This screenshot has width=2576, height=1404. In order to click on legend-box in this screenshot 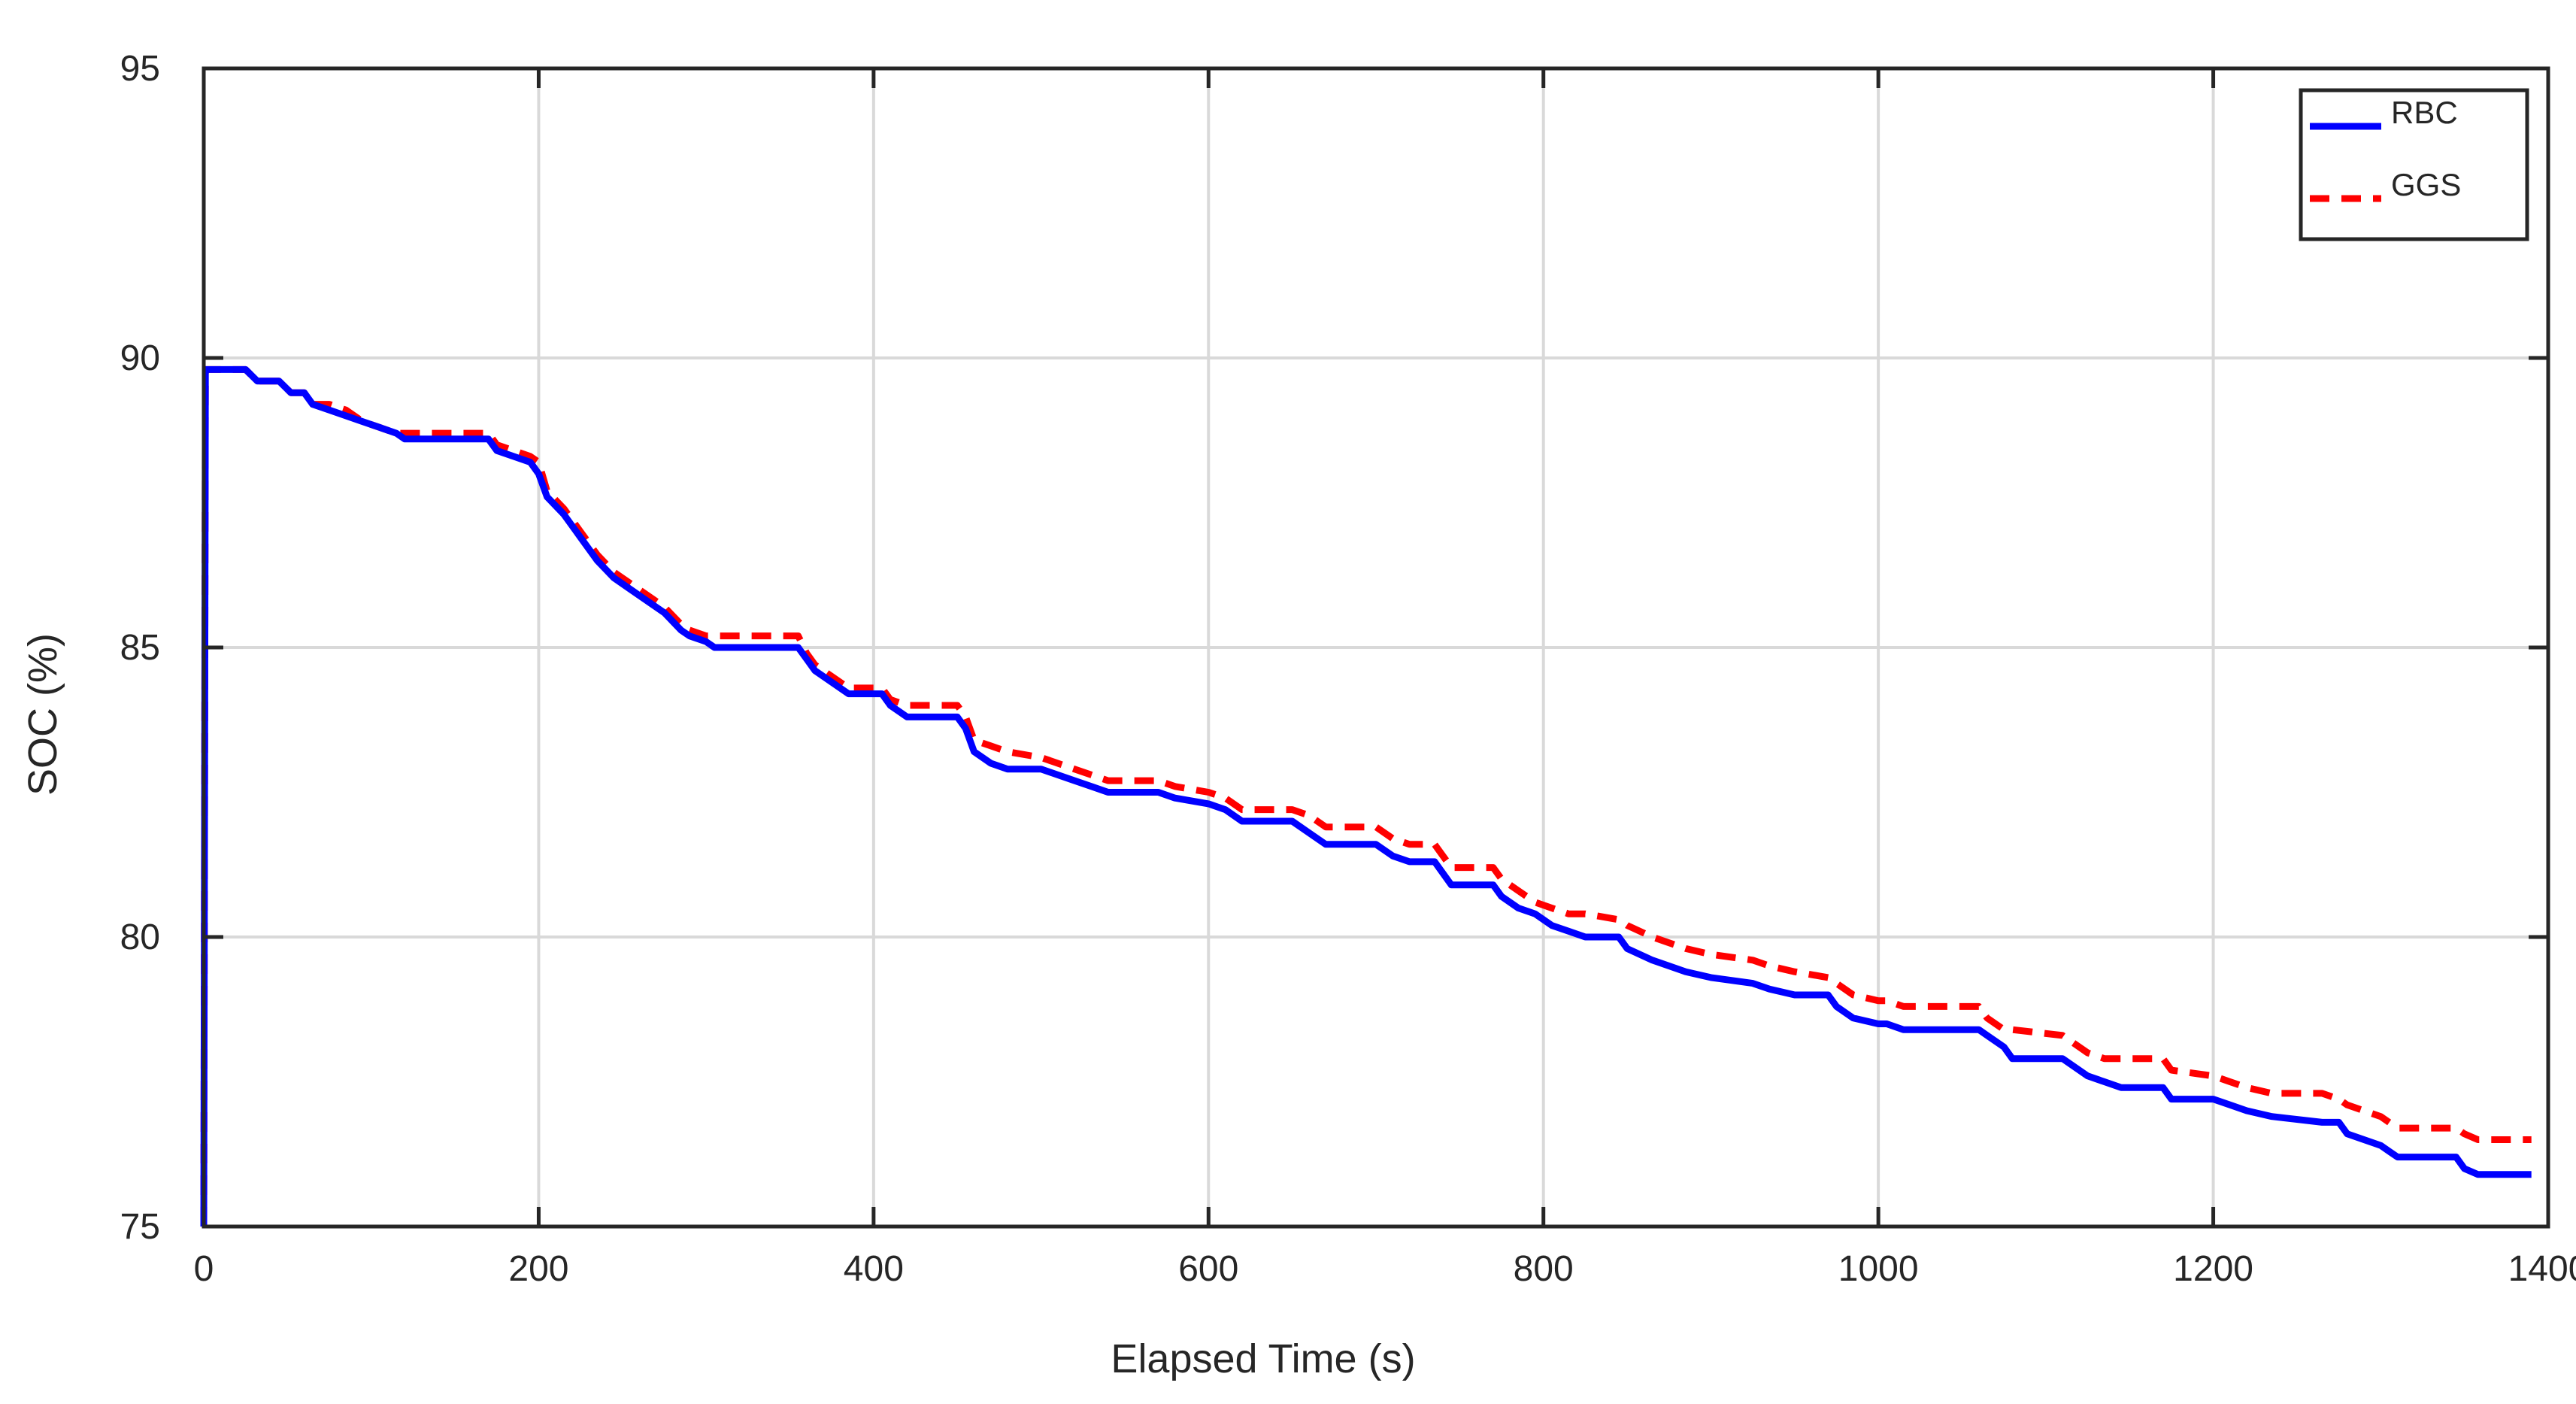, I will do `click(2414, 165)`.